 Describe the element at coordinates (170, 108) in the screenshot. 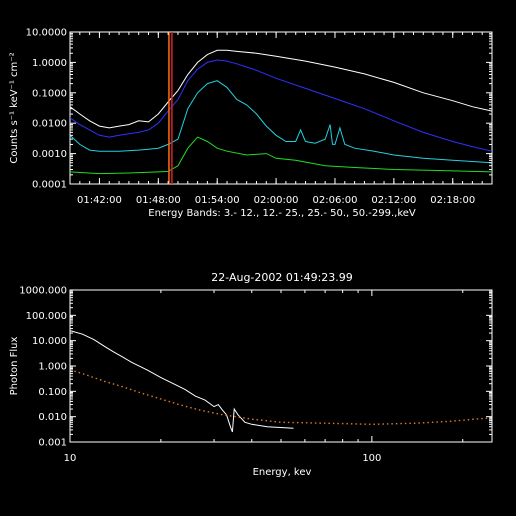

I see `lightcurve-markers-group` at that location.